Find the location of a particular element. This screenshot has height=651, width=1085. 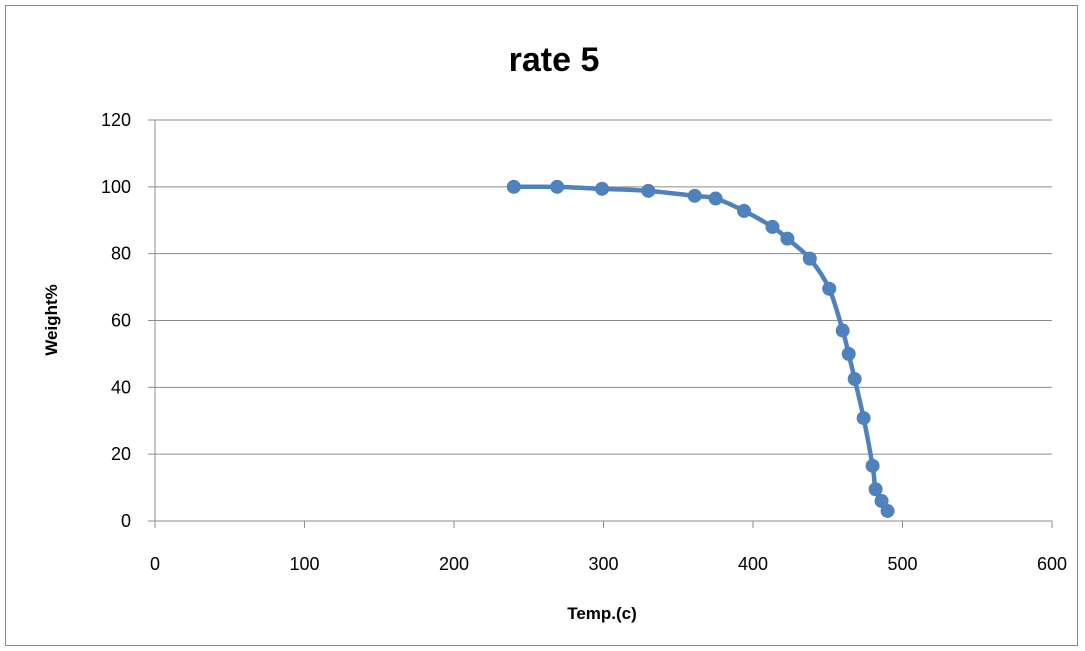

x-tick-label: 600 is located at coordinates (1052, 564).